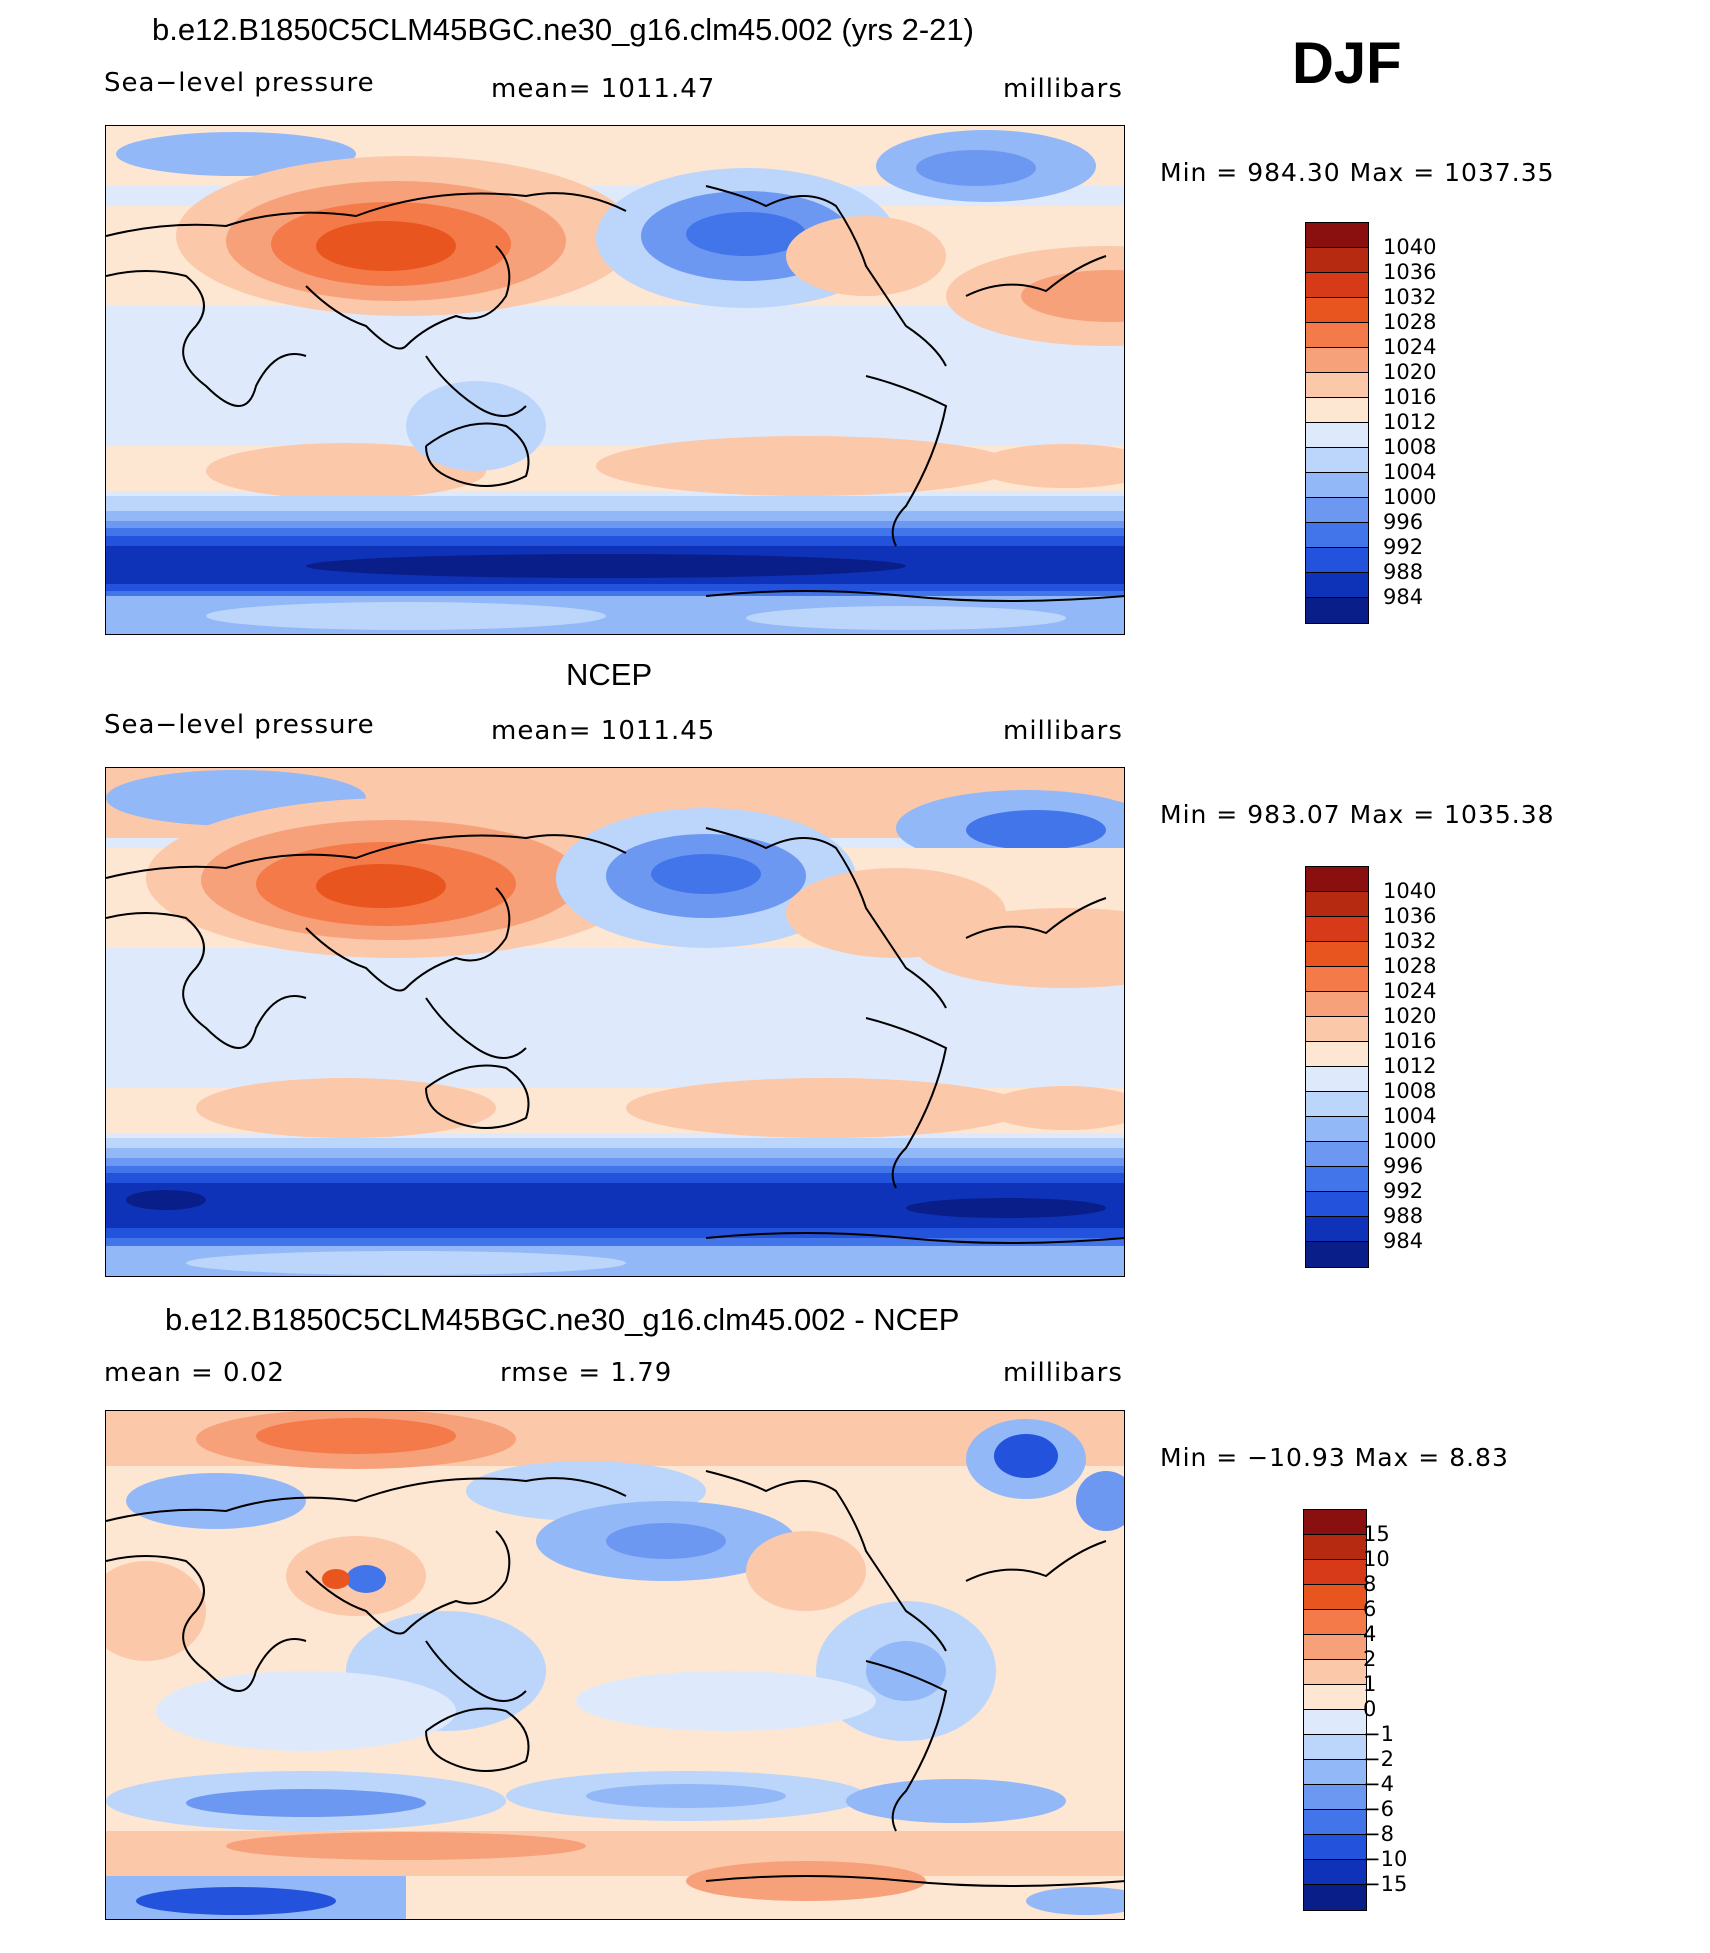 The image size is (1710, 1953). Describe the element at coordinates (1370, 1709) in the screenshot. I see `colorbar-label: 0` at that location.